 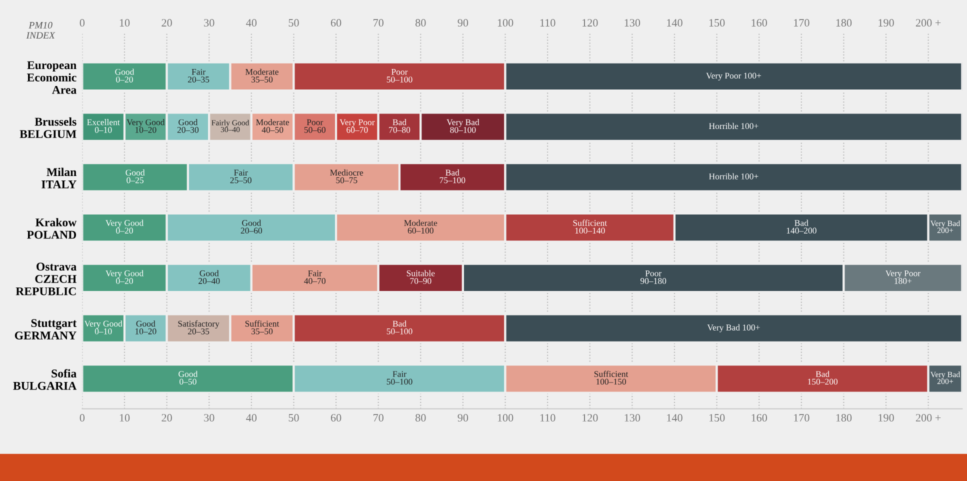 I want to click on data-label: Fair 20–35, so click(x=199, y=75).